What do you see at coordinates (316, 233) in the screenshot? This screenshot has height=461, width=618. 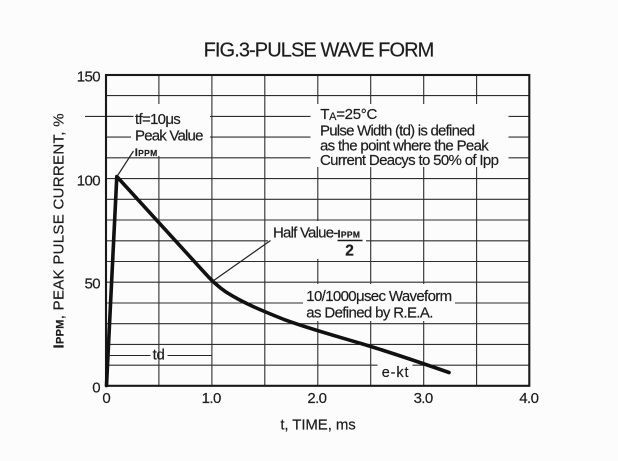 I see `svg-text: Half Value-IPPM` at bounding box center [316, 233].